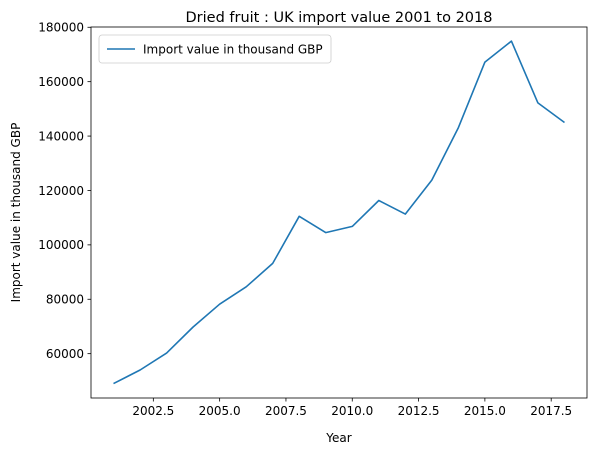 Image resolution: width=598 pixels, height=455 pixels. Describe the element at coordinates (220, 411) in the screenshot. I see `x-tick-label: 2005.0` at that location.